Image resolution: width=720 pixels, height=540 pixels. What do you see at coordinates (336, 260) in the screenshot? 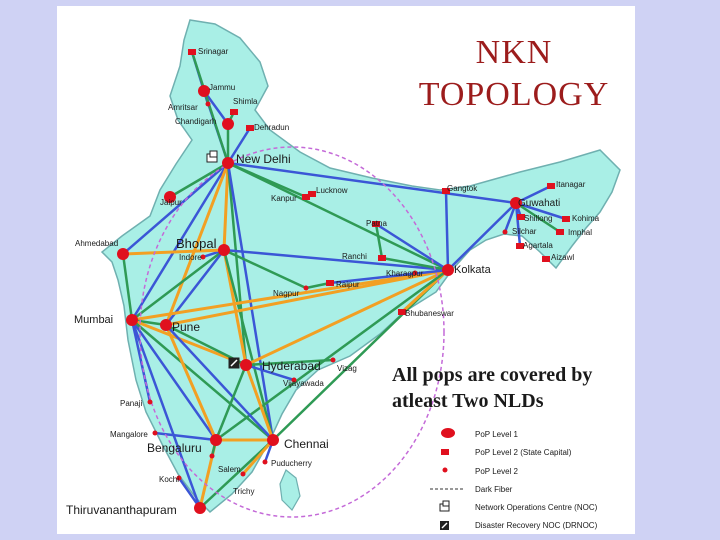
I see `nld-link-bhopal-kolkata` at bounding box center [336, 260].